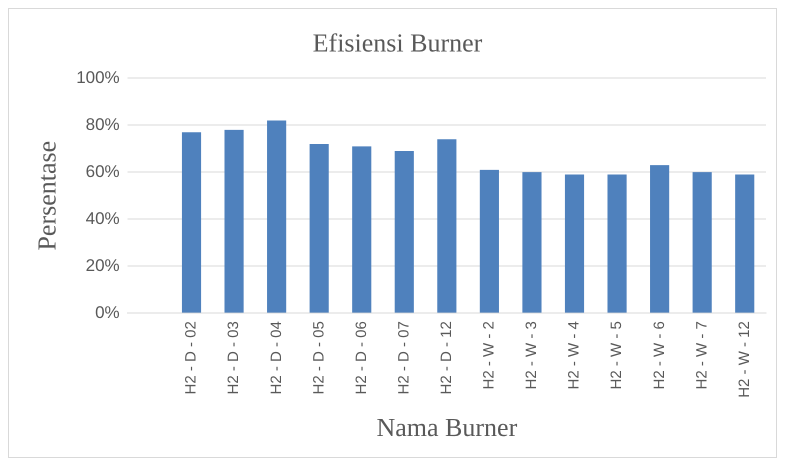 The width and height of the screenshot is (785, 466). What do you see at coordinates (403, 357) in the screenshot?
I see `x-tick-label: H2 - D - 07` at bounding box center [403, 357].